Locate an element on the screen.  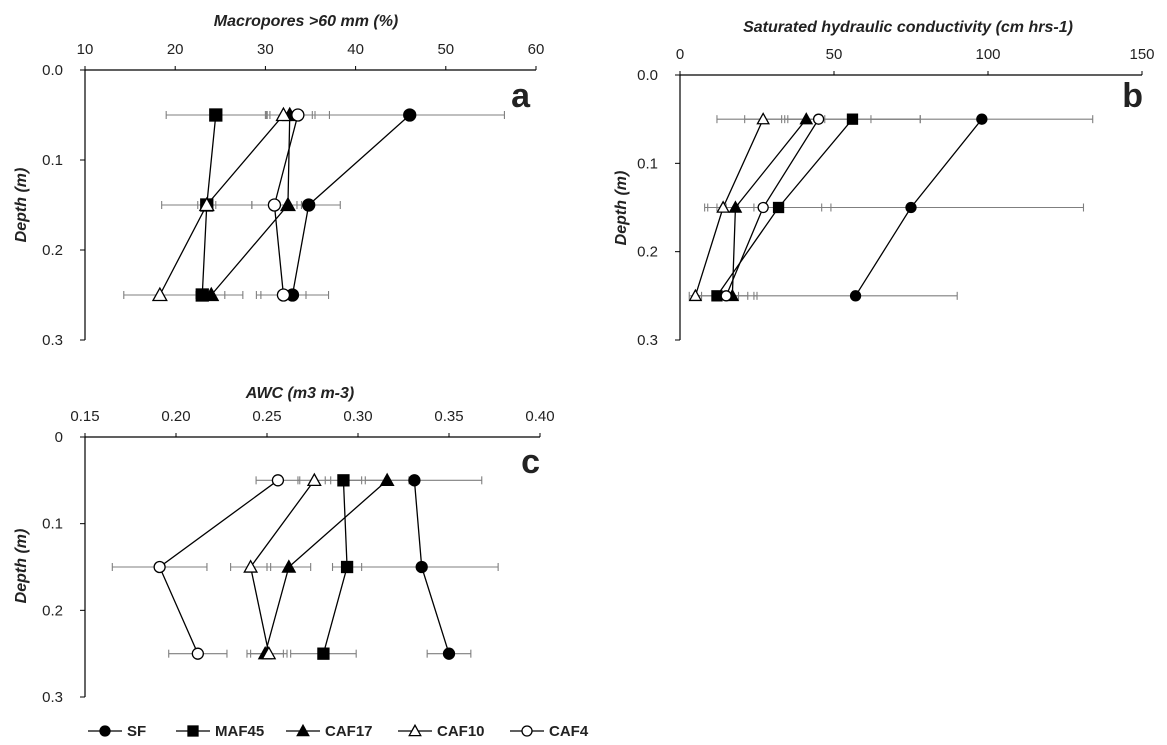
legend-label-CAF10: CAF10 is located at coordinates (461, 731).